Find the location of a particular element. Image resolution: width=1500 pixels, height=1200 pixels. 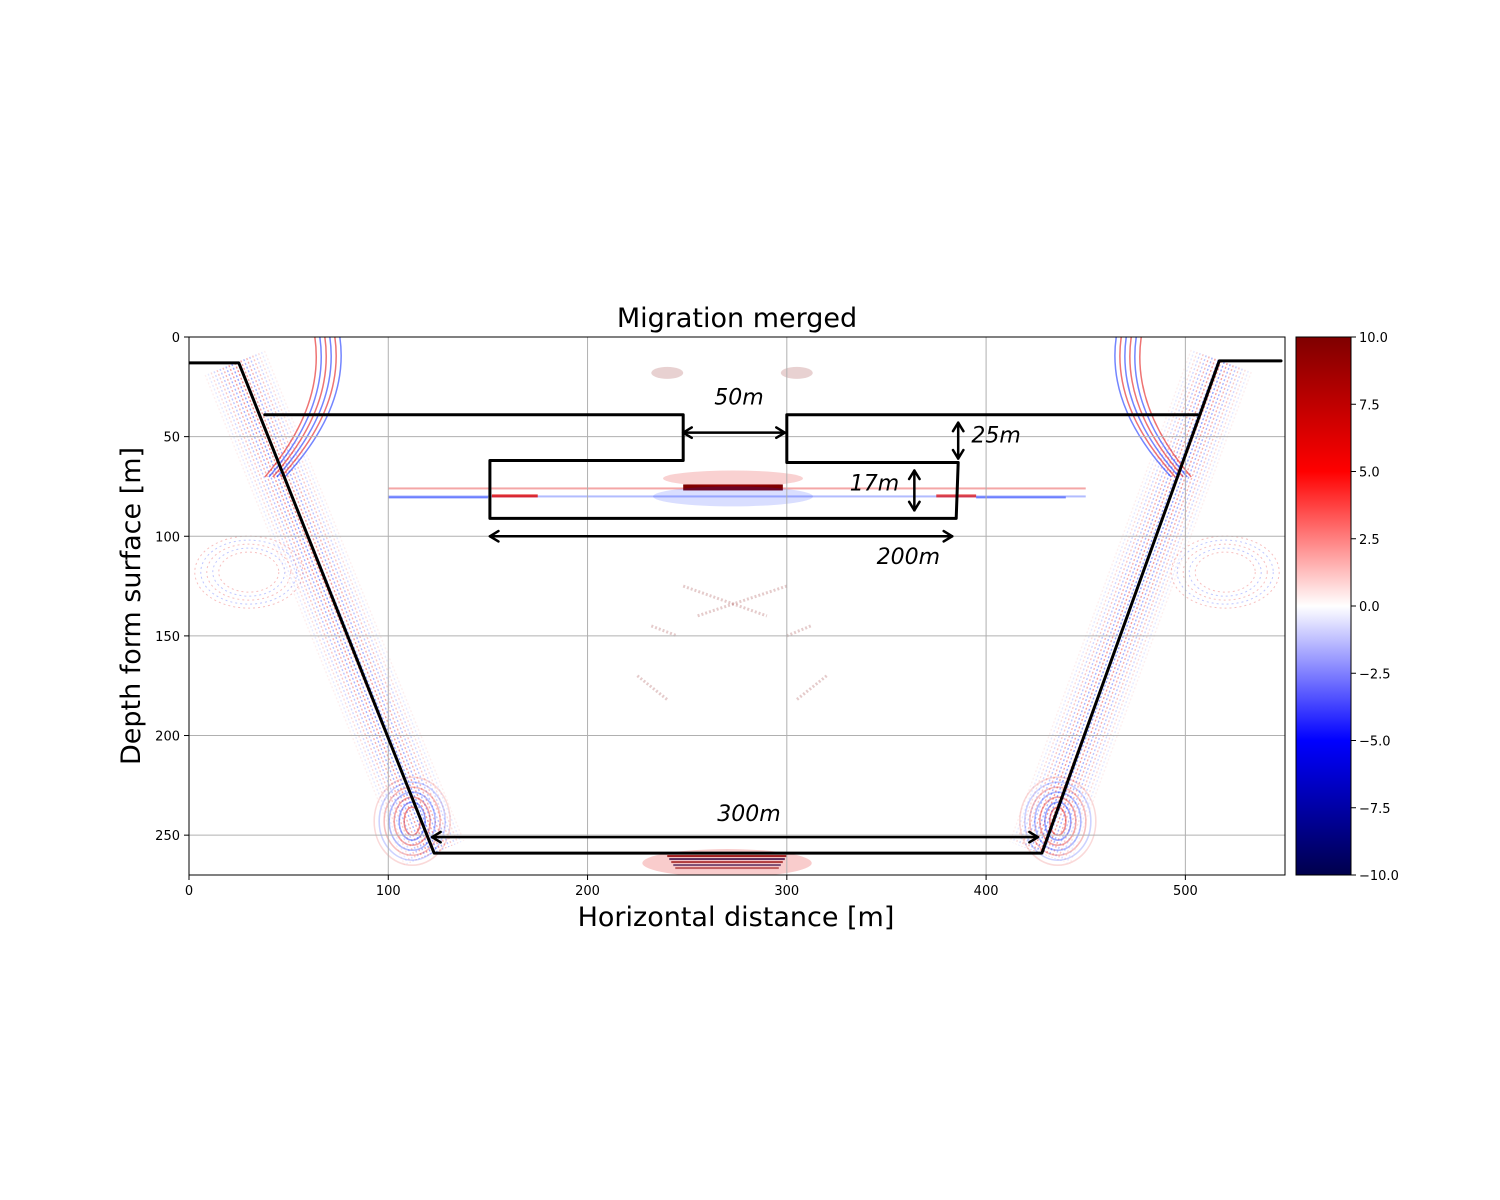

annotation-arrow-layer is located at coordinates (735, 632).